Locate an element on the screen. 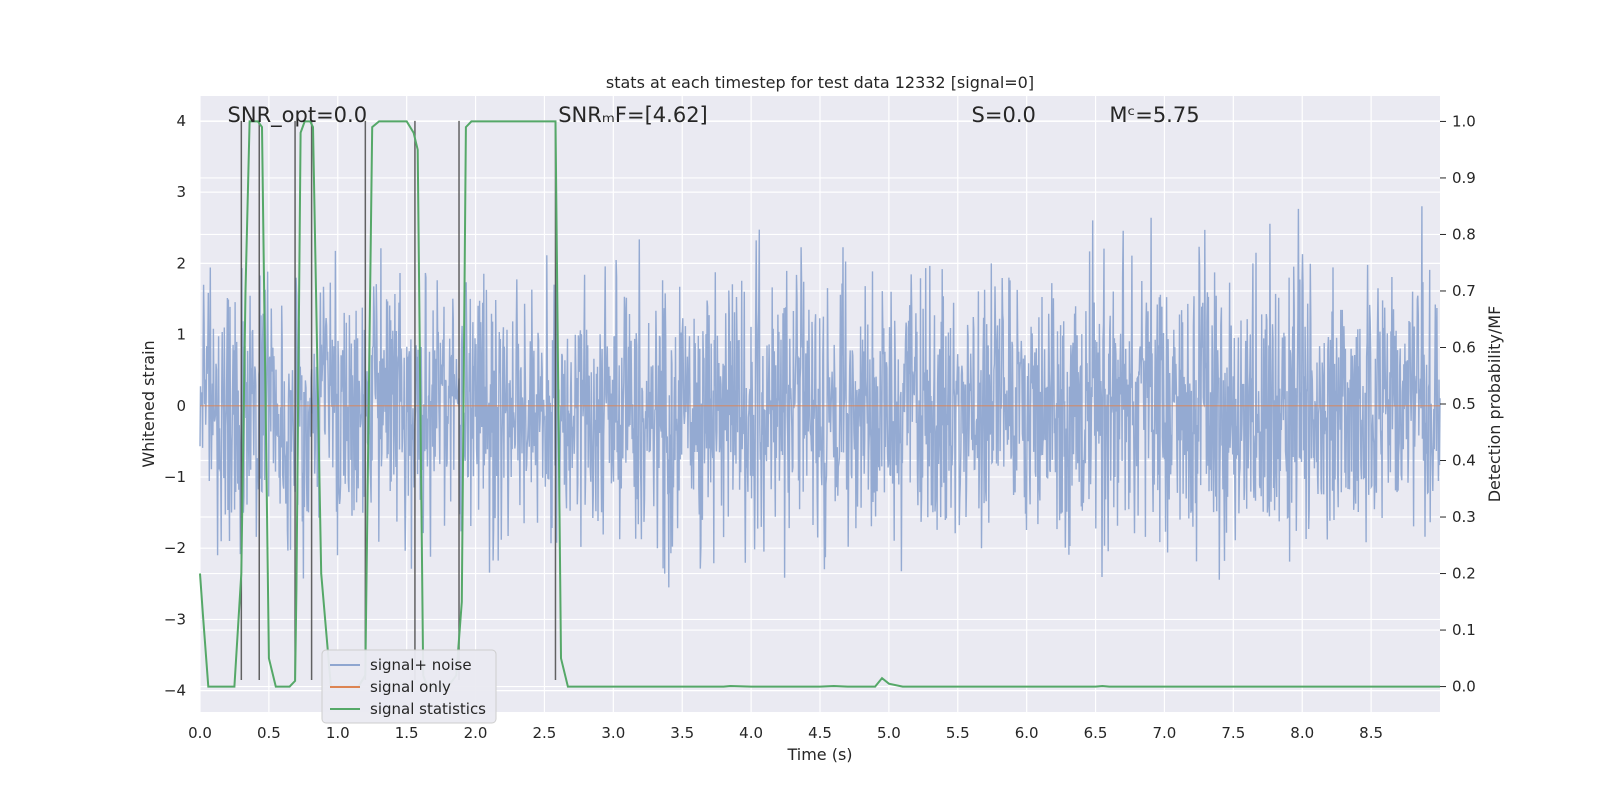 This screenshot has height=804, width=1600. y-axis-right-label: Detection probability/MF is located at coordinates (1494, 404).